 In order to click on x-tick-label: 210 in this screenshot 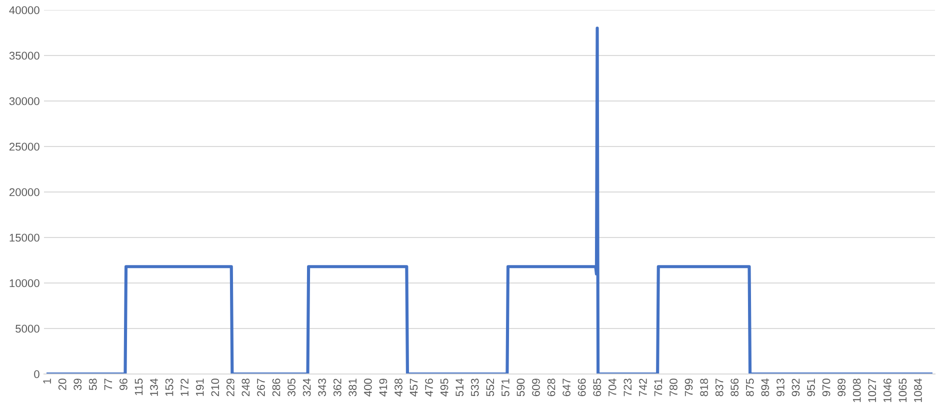, I will do `click(215, 387)`.